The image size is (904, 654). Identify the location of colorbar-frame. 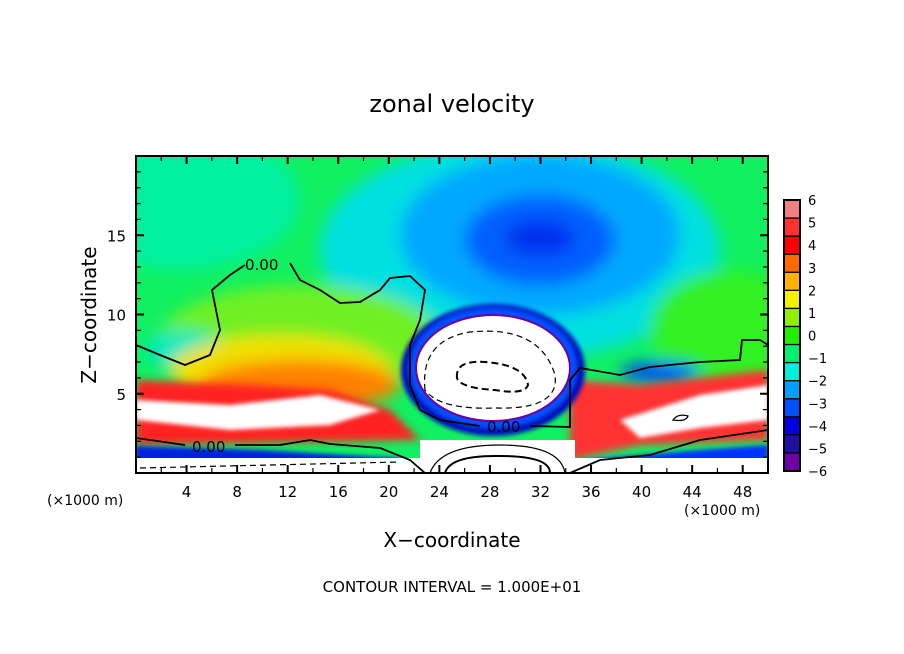
(792, 335).